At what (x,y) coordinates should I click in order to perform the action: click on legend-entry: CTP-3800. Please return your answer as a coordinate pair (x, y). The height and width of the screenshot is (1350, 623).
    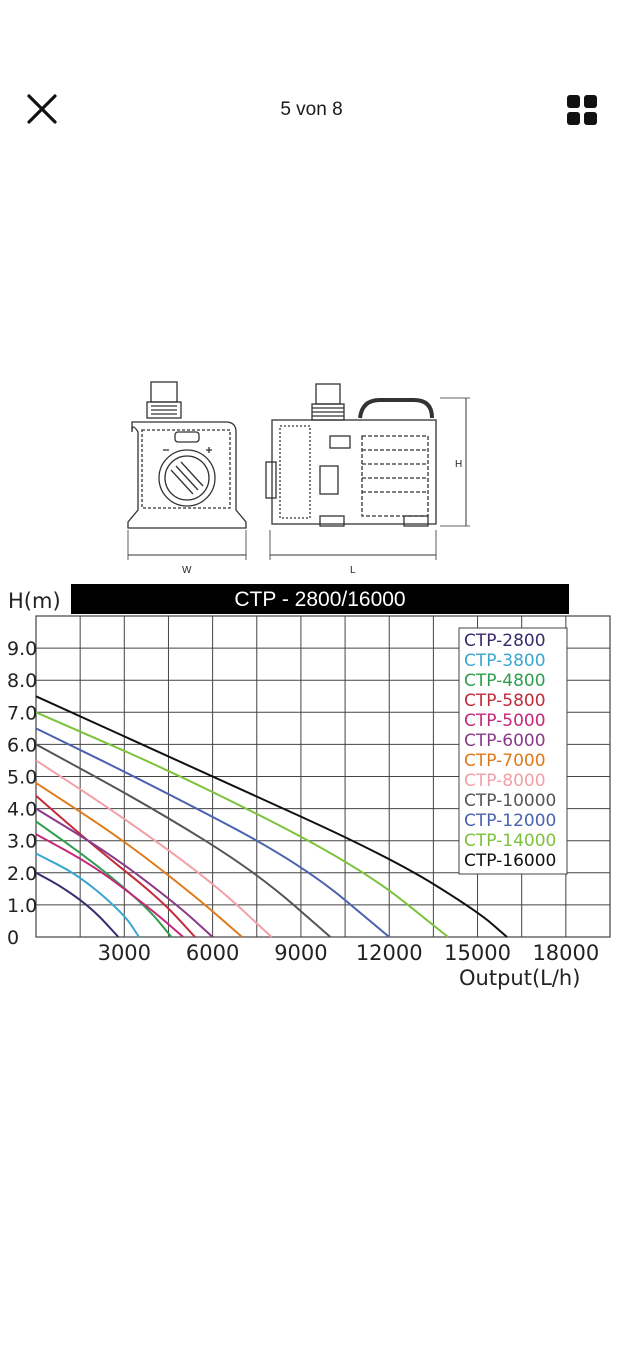
    Looking at the image, I should click on (505, 661).